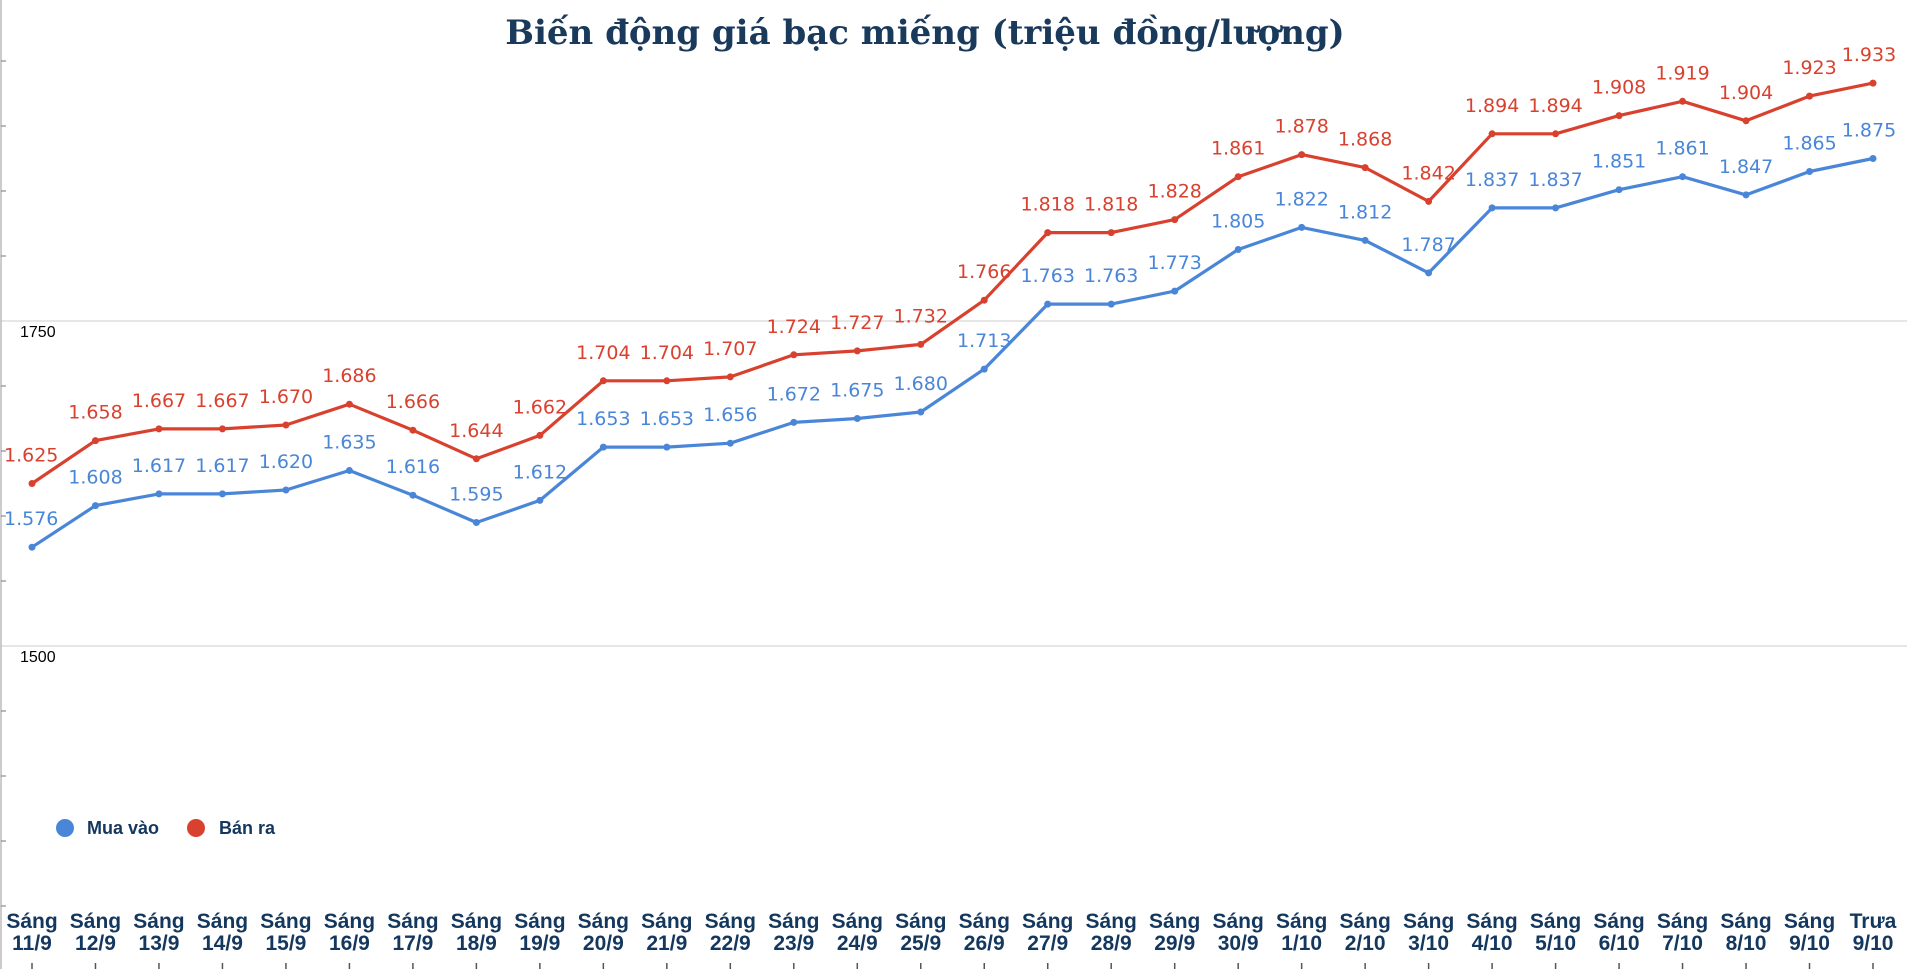 Image resolution: width=1907 pixels, height=969 pixels. I want to click on y-tick-label: 1750, so click(38, 332).